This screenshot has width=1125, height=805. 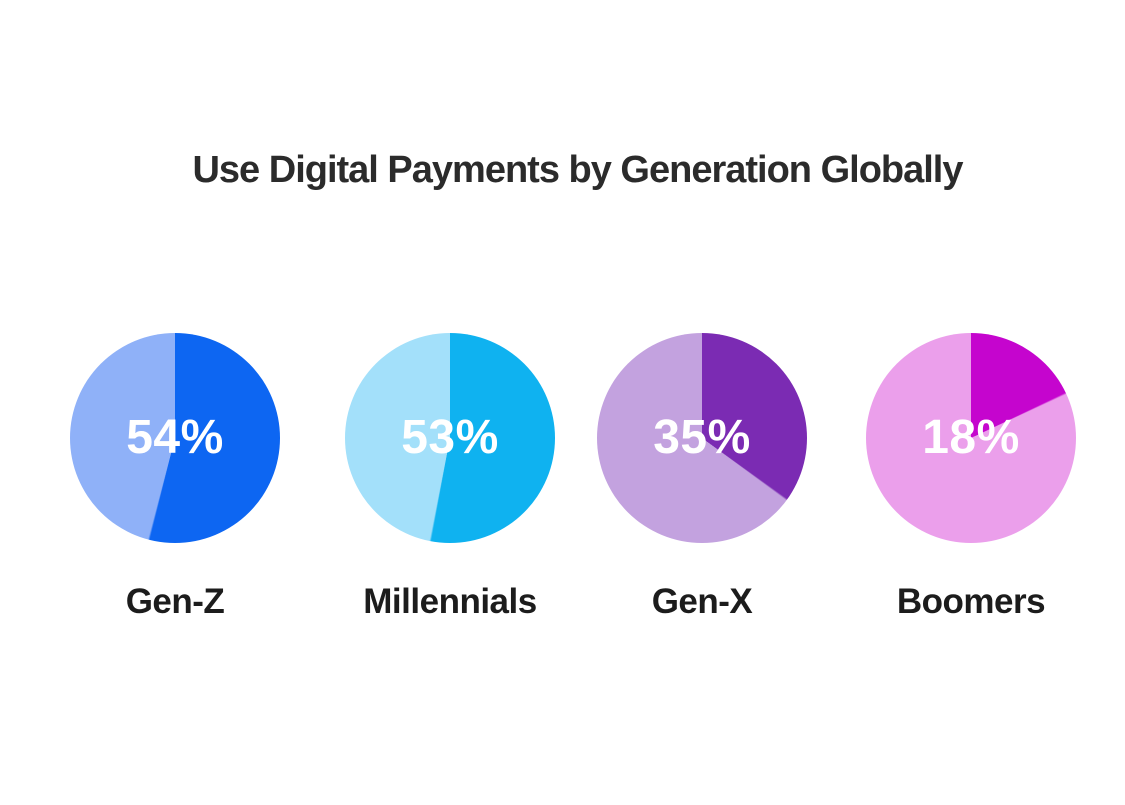 I want to click on pie-chart-gen-z: 54%, so click(x=175, y=438).